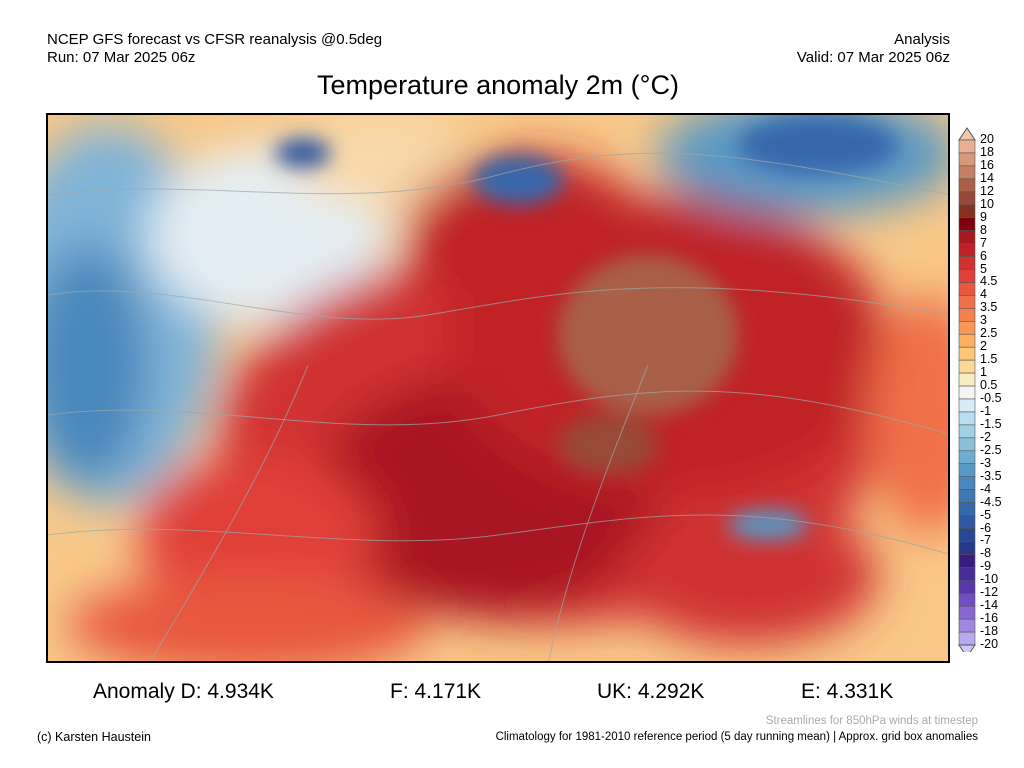 Image resolution: width=1024 pixels, height=768 pixels. What do you see at coordinates (983, 255) in the screenshot?
I see `colorbar-label: 6` at bounding box center [983, 255].